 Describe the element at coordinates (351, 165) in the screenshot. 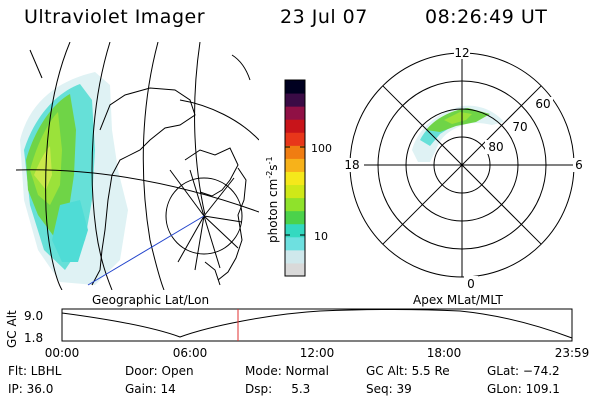

I see `mlt-label-18: 18` at that location.